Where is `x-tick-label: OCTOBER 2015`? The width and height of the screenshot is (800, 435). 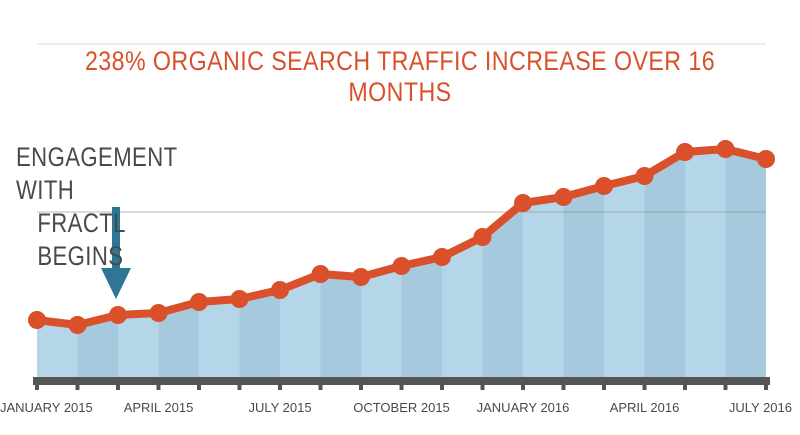
x-tick-label: OCTOBER 2015 is located at coordinates (401, 407).